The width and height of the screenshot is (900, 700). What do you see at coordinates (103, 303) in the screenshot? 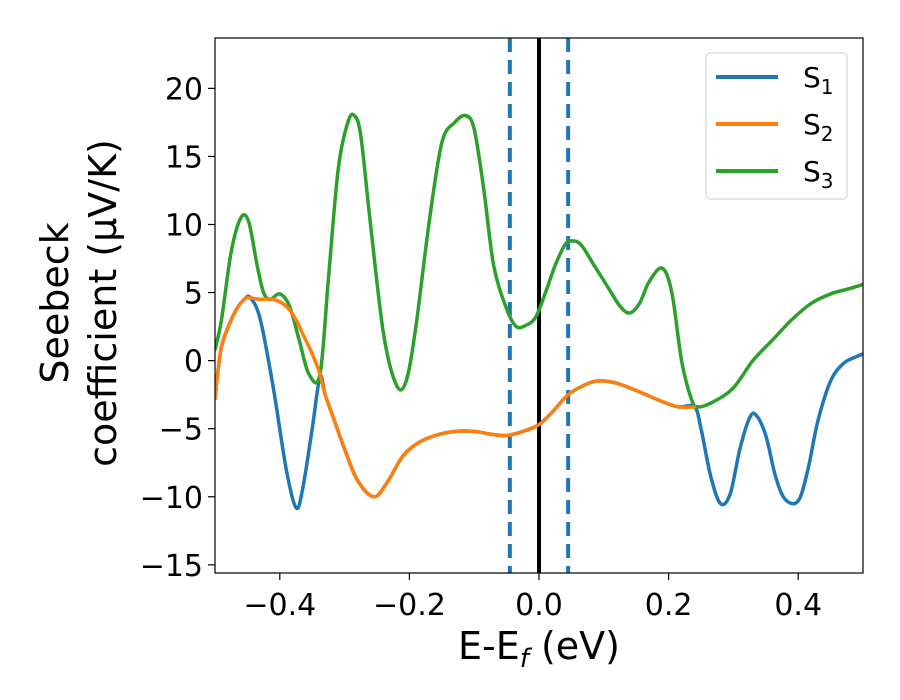
I see `y-axis-label-line-2: coefficient (μV/K)` at bounding box center [103, 303].